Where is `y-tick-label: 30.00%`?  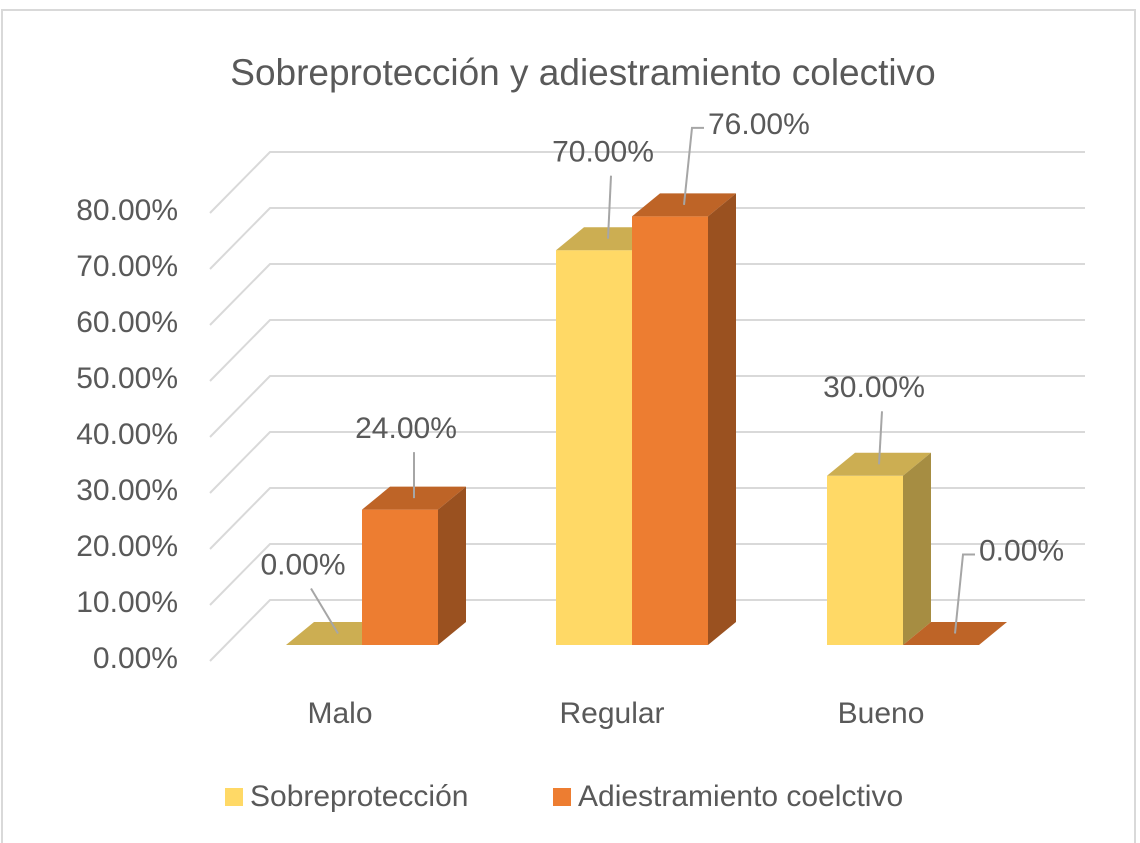
y-tick-label: 30.00% is located at coordinates (127, 490).